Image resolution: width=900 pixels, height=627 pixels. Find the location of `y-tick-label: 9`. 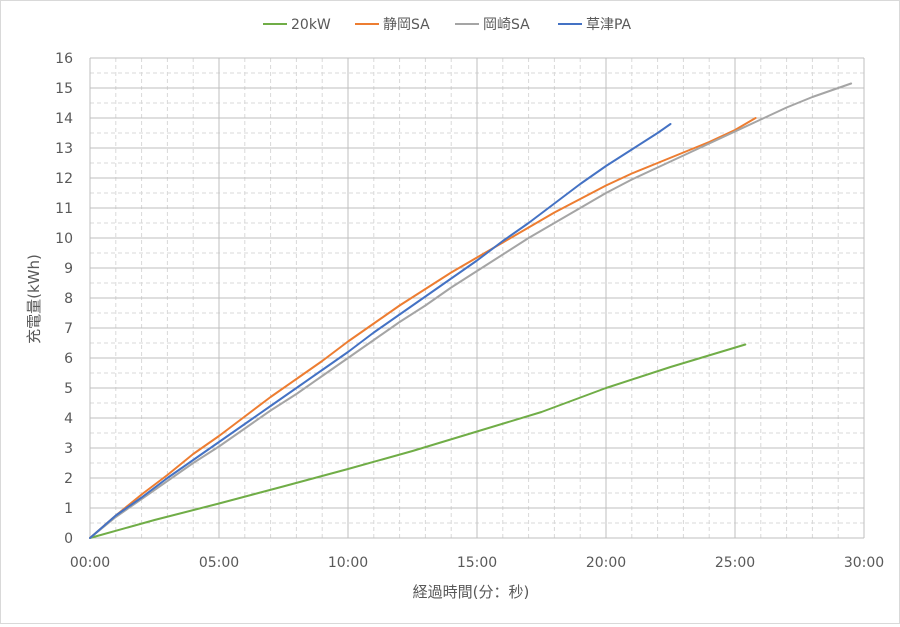

y-tick-label: 9 is located at coordinates (68, 269).